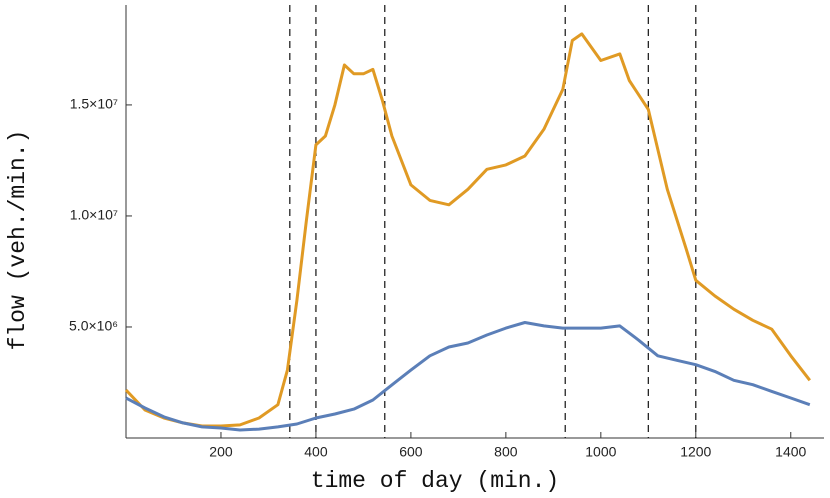 Image resolution: width=830 pixels, height=498 pixels. Describe the element at coordinates (435, 481) in the screenshot. I see `x-axis-label: time of day (min.)` at that location.